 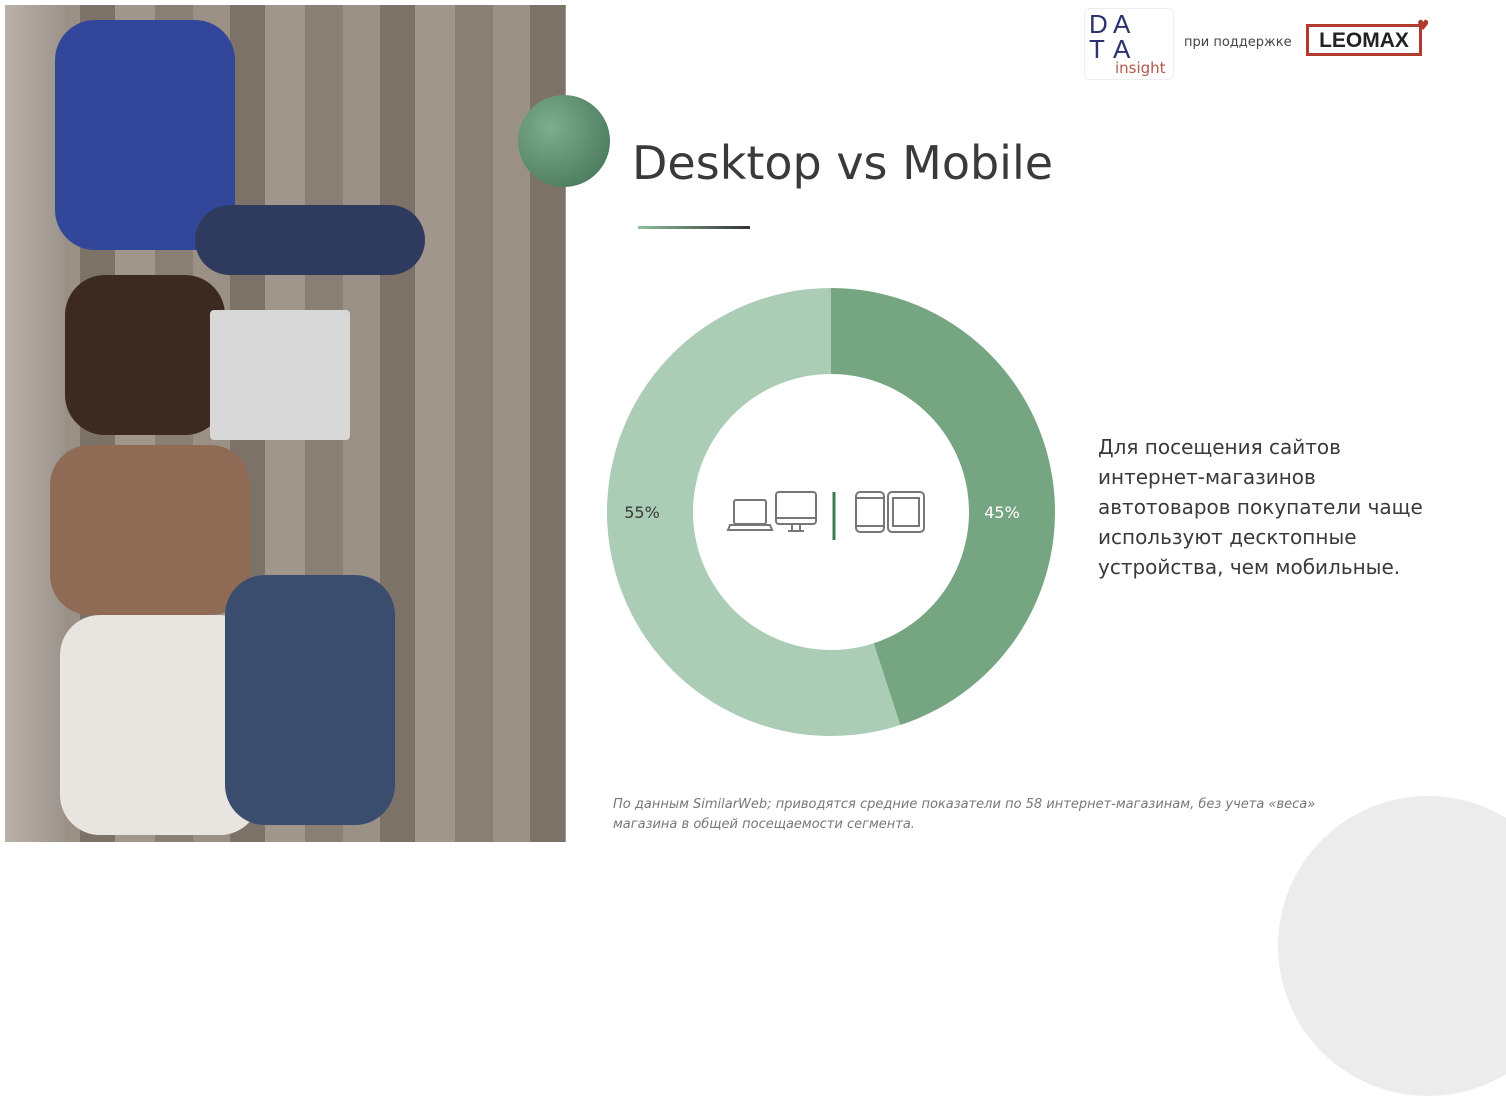 What do you see at coordinates (564, 141) in the screenshot?
I see `decorative-green-circle` at bounding box center [564, 141].